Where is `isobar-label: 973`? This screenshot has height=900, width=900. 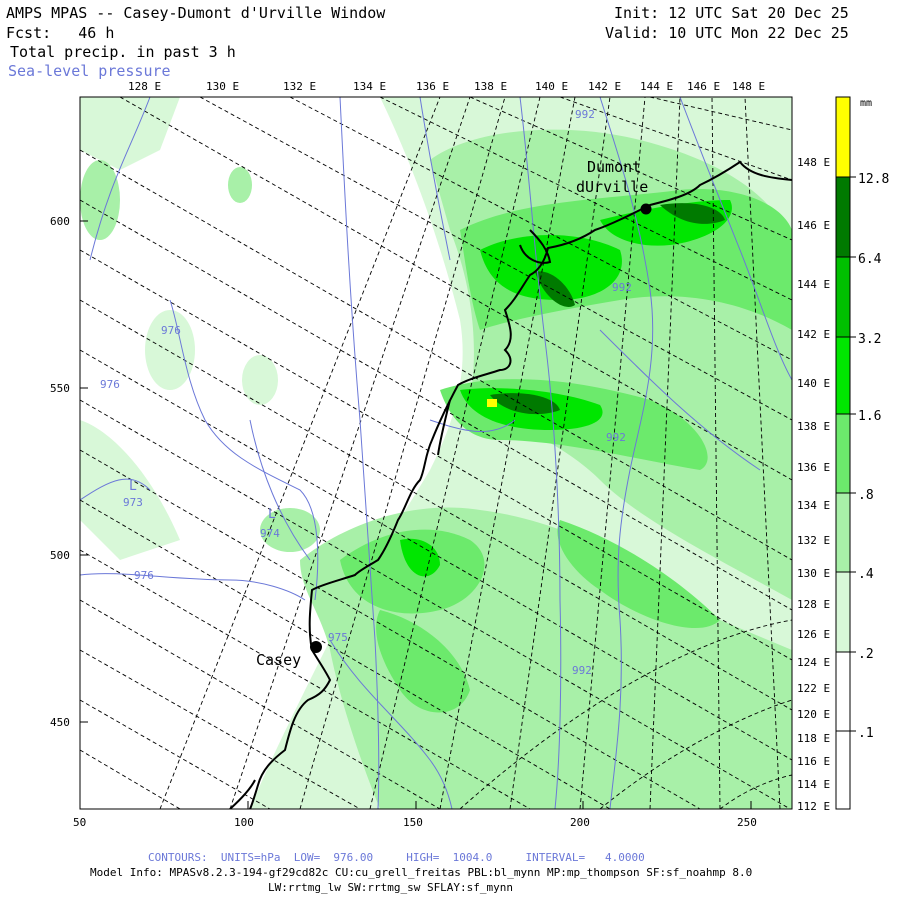
isobar-label: 973 is located at coordinates (133, 502).